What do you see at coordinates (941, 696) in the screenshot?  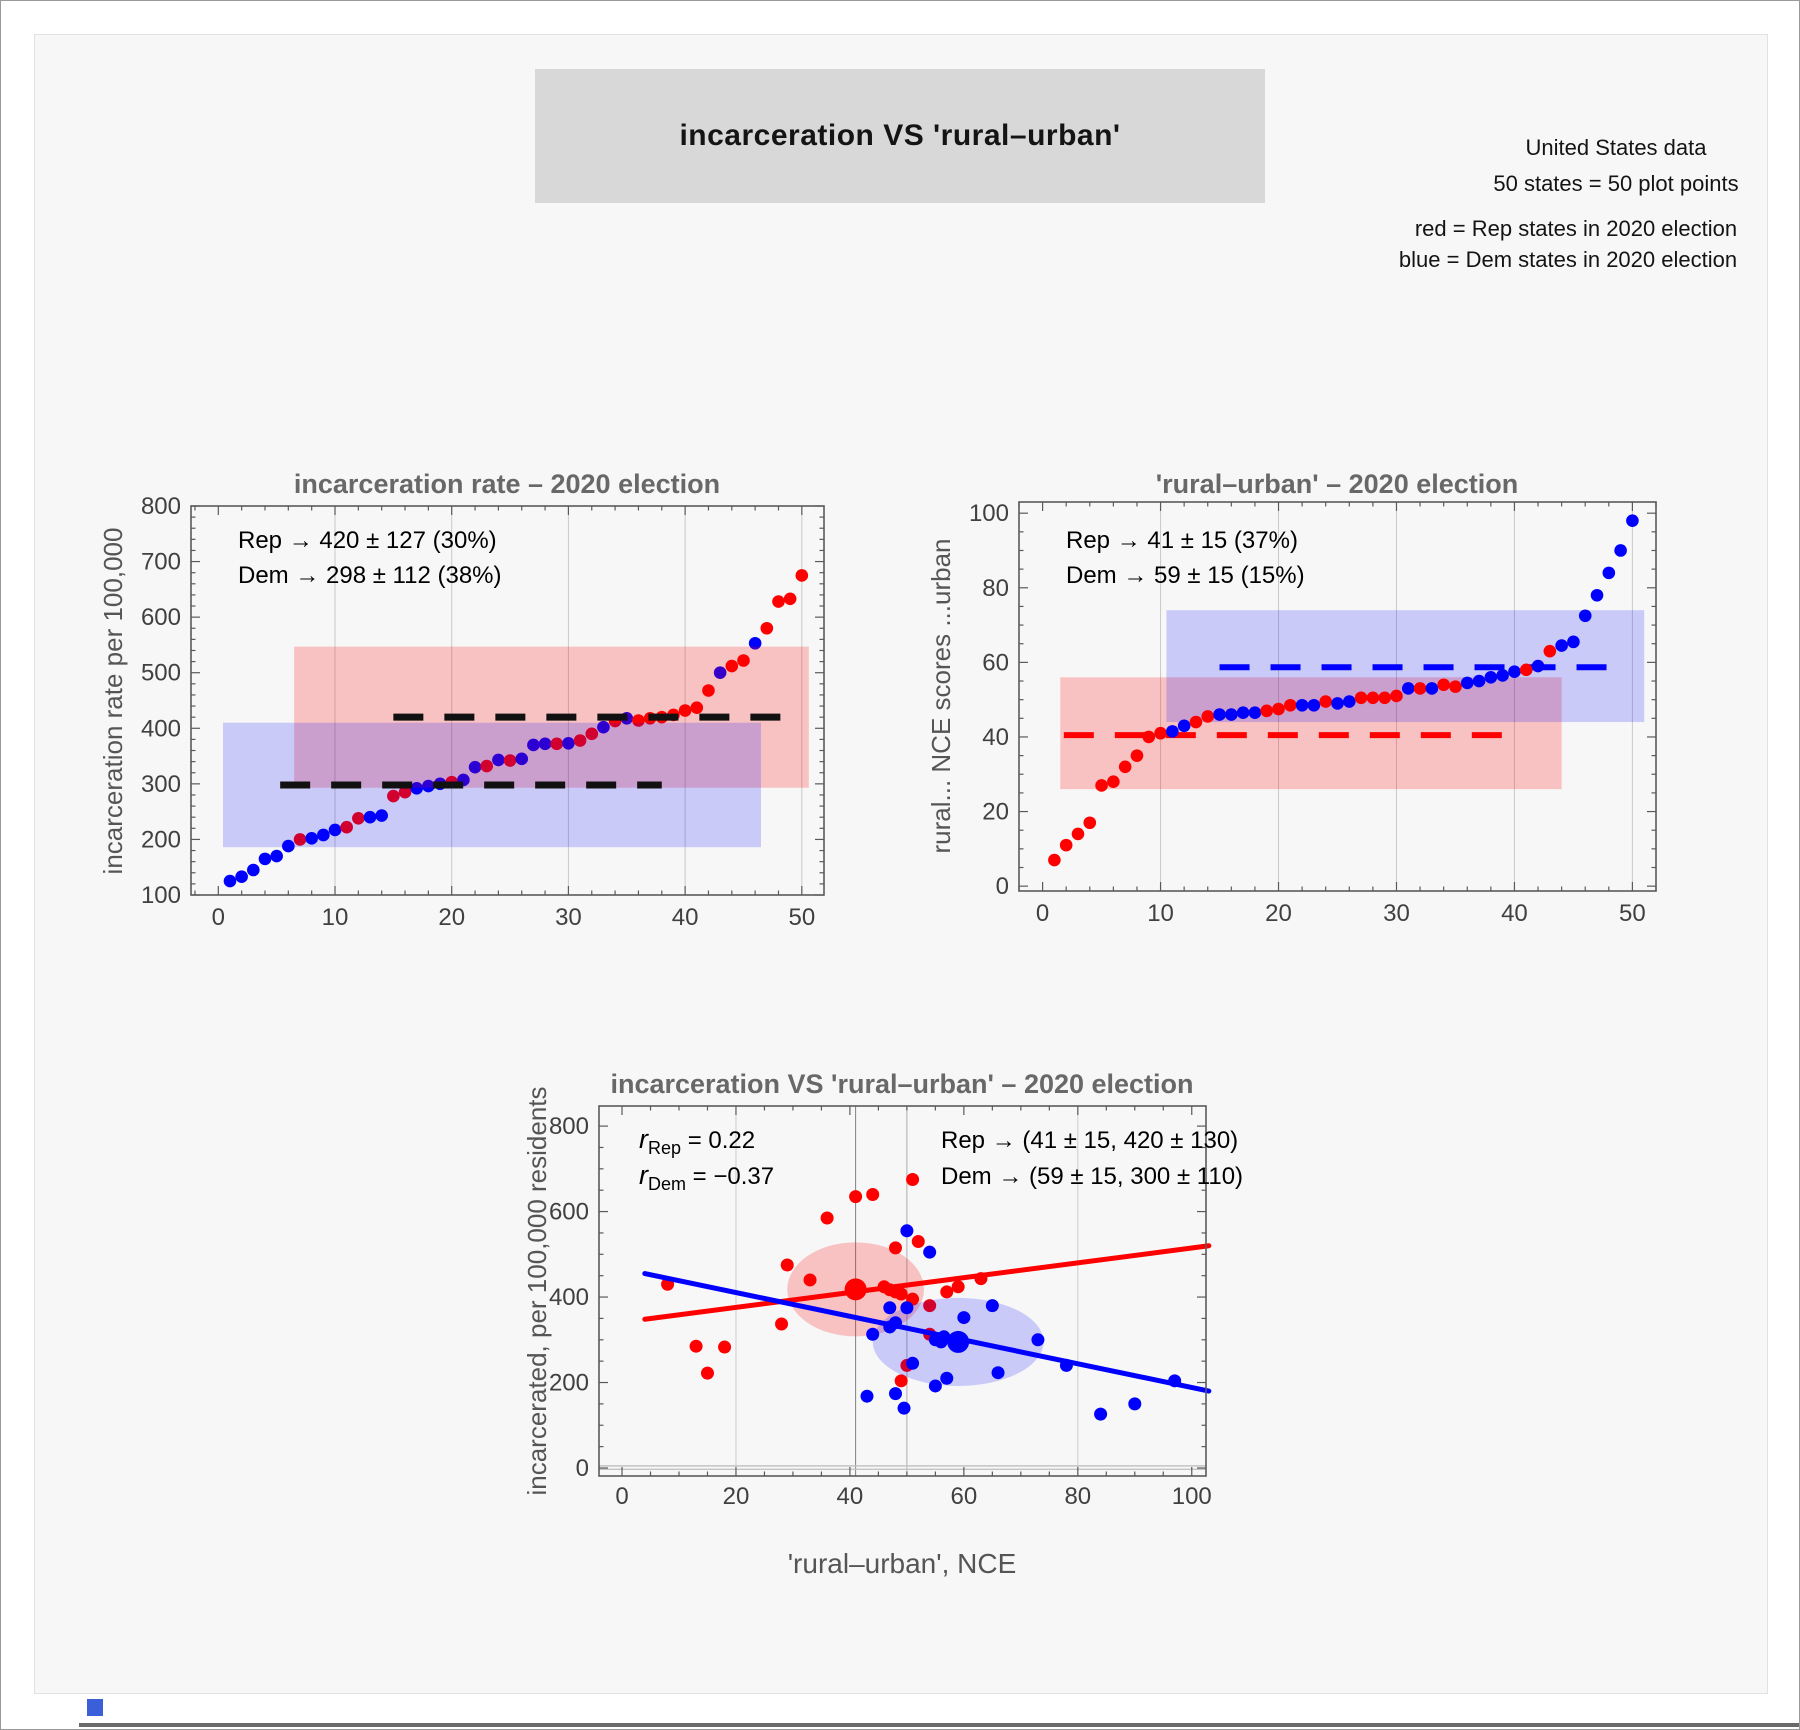 I see `chart2-y-axis-label: rural... NCE scores ...urban` at bounding box center [941, 696].